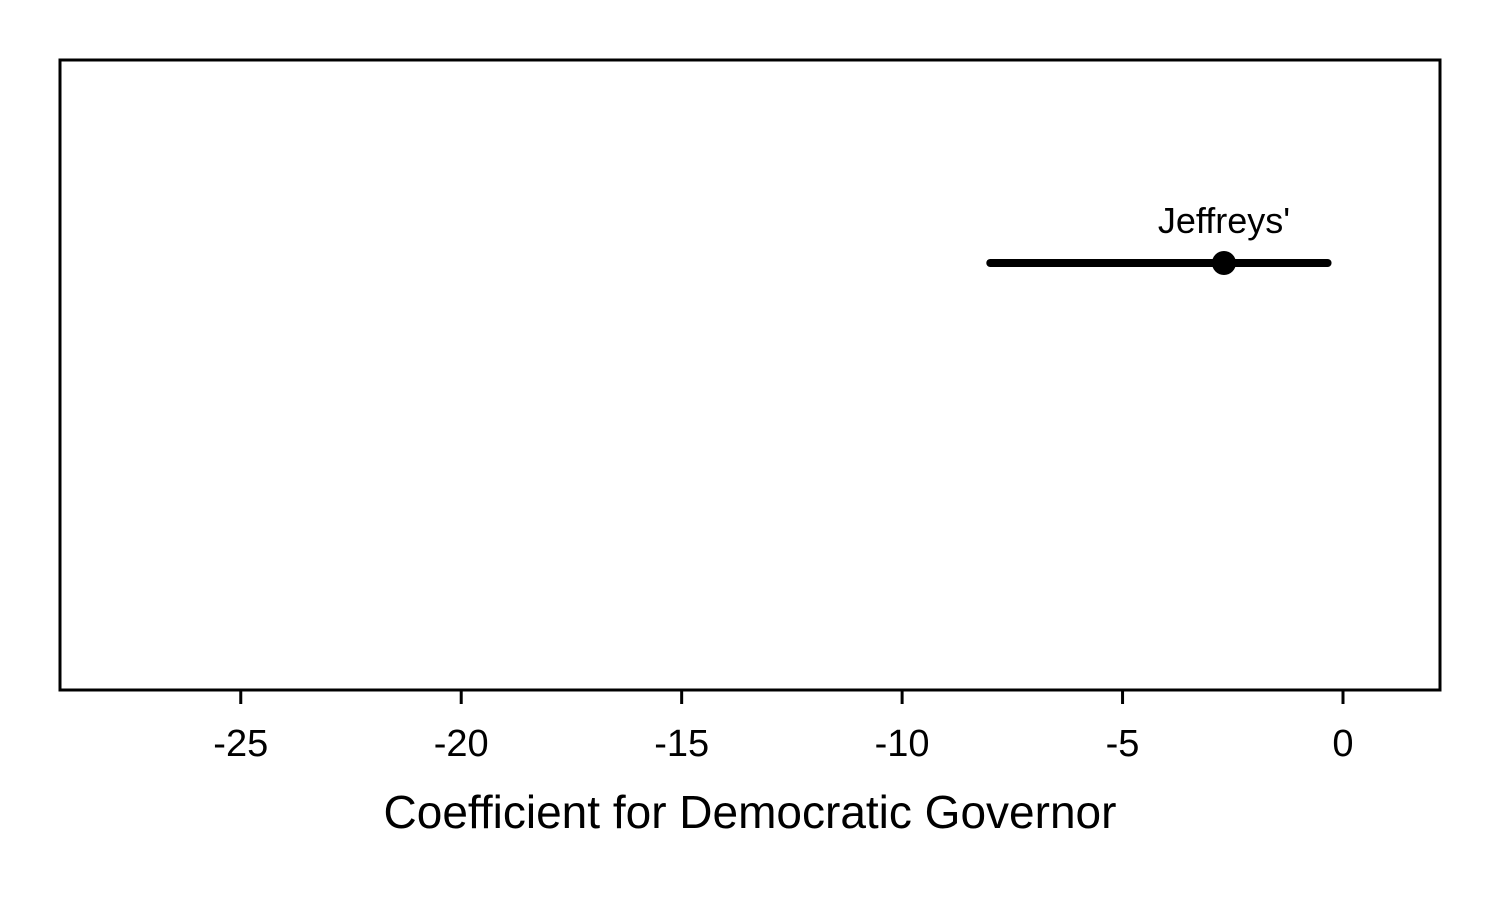 The image size is (1500, 900). Describe the element at coordinates (461, 744) in the screenshot. I see `x-tick-label: -20` at that location.